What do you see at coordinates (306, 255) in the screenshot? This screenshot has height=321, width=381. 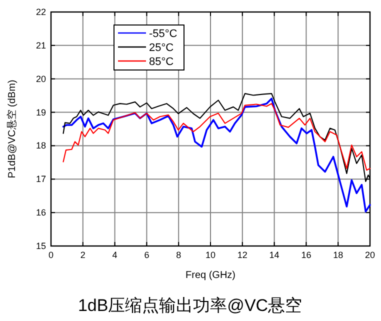 I see `x-tick-label: 16` at bounding box center [306, 255].